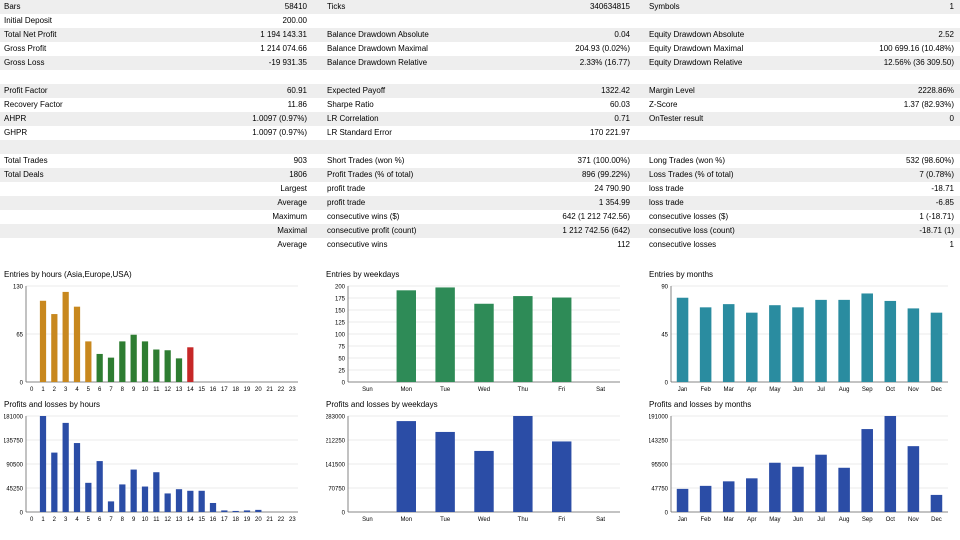  What do you see at coordinates (26, 160) in the screenshot?
I see `stats-label: Total Trades` at bounding box center [26, 160].